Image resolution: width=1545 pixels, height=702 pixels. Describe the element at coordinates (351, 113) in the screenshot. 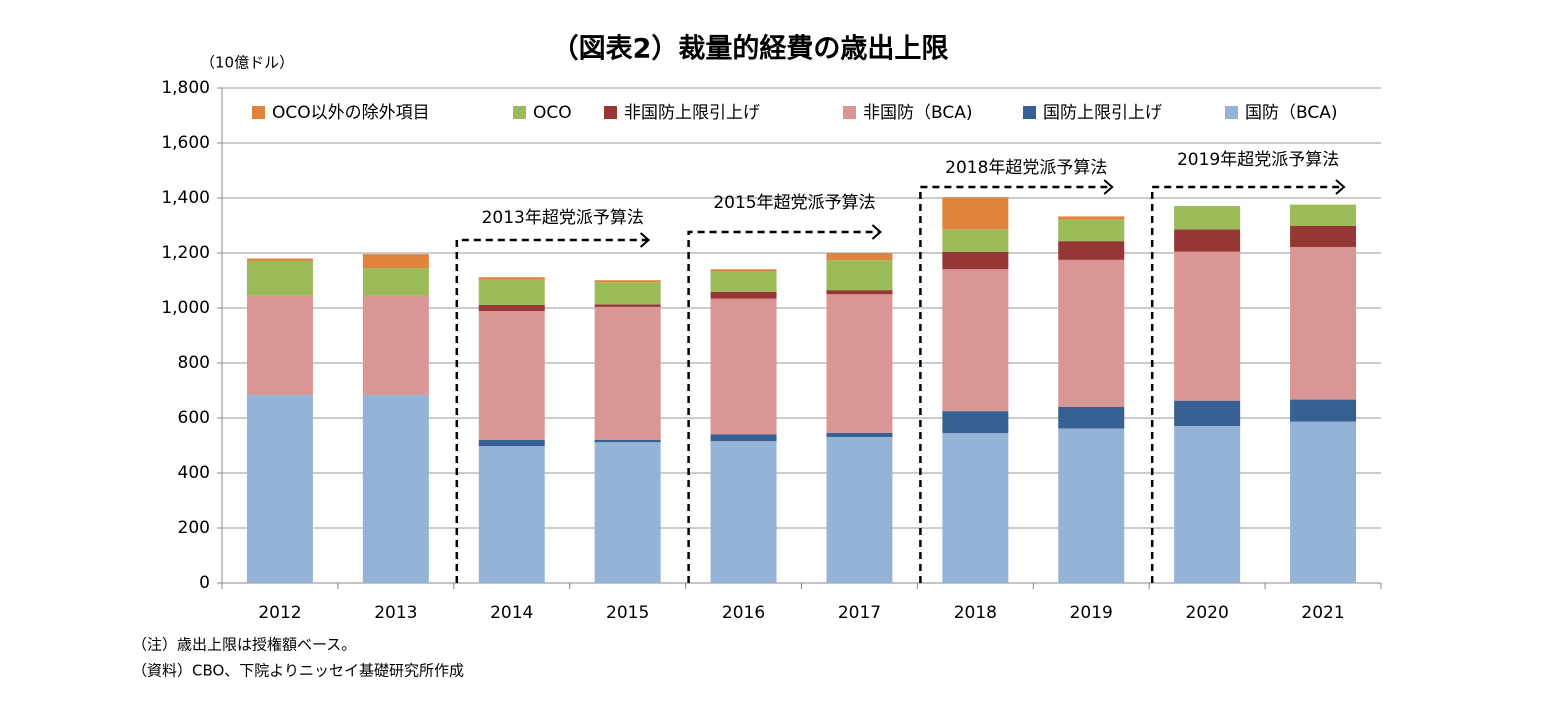

I see `legend-label: OCO以外の除外項目` at that location.